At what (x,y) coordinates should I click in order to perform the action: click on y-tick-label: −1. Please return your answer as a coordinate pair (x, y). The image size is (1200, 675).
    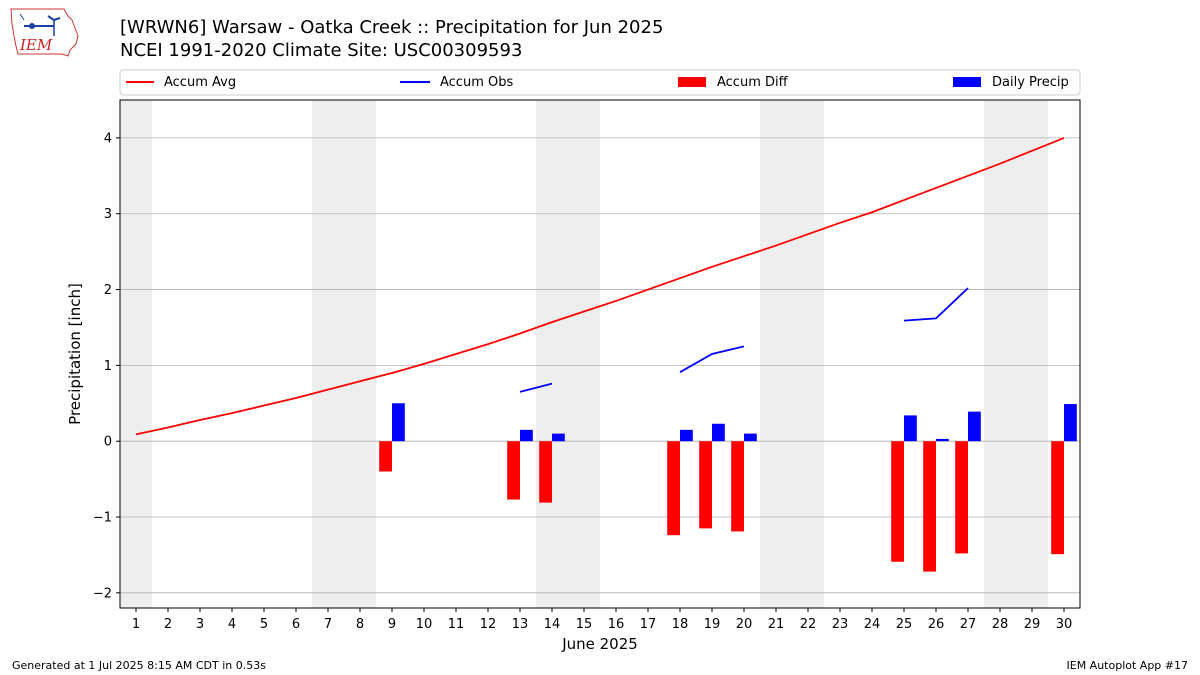
    Looking at the image, I should click on (102, 518).